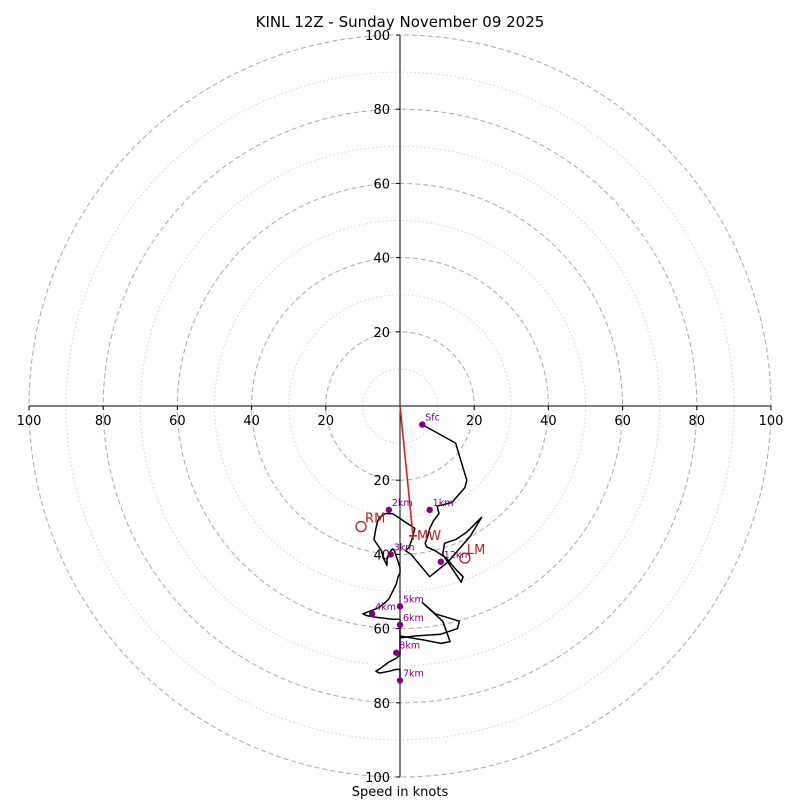  I want to click on mean-wind-label: MW, so click(429, 536).